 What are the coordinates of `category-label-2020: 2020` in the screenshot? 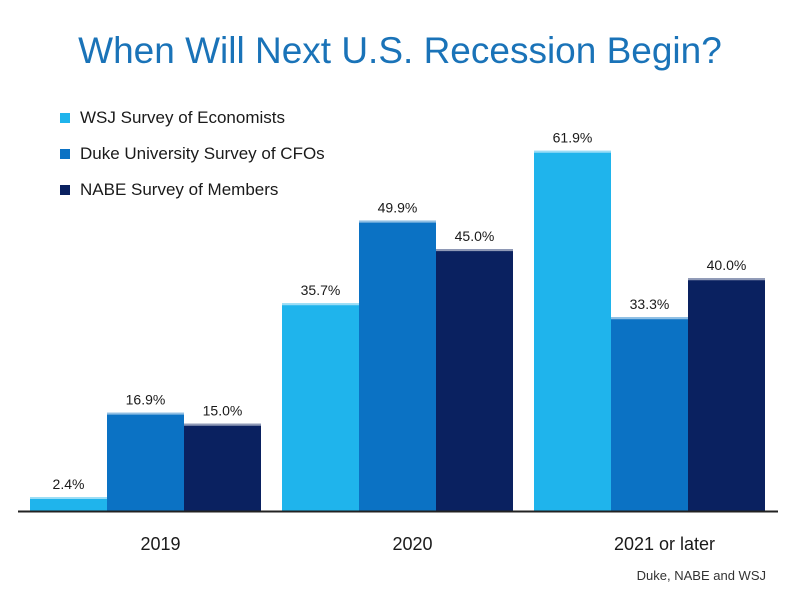 It's located at (412, 544).